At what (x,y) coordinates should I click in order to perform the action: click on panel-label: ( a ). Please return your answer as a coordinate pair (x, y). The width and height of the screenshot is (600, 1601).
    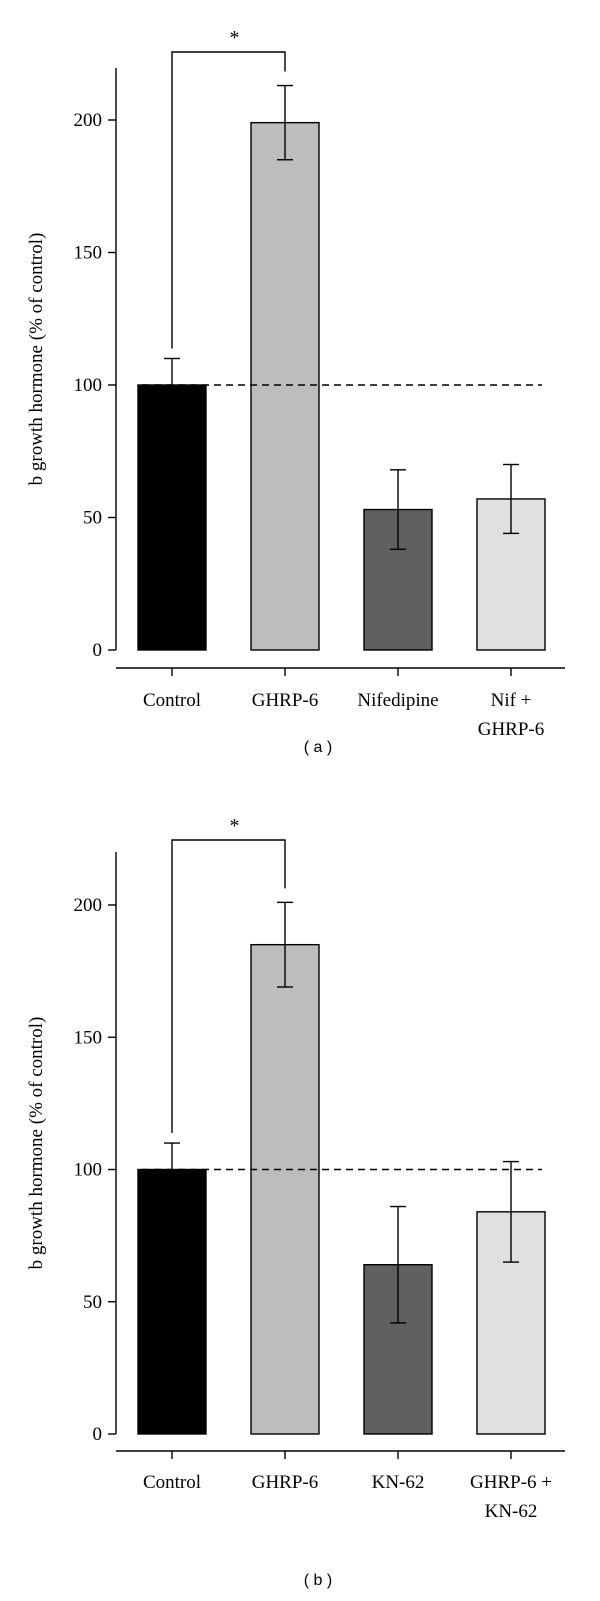
    Looking at the image, I should click on (318, 747).